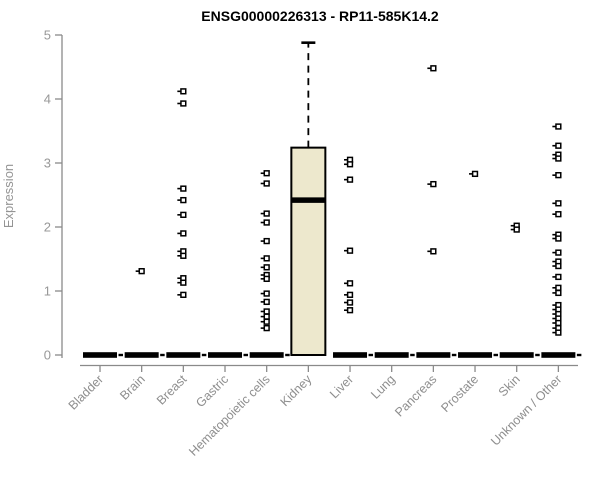 The width and height of the screenshot is (600, 500). Describe the element at coordinates (229, 415) in the screenshot. I see `category-label: Hematopoietic cells` at that location.